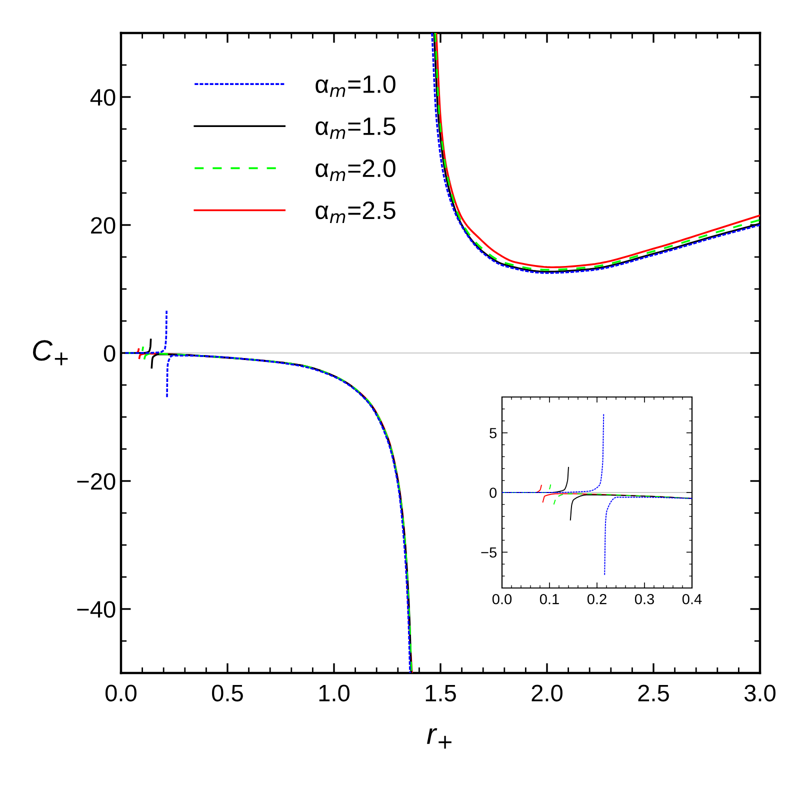  I want to click on x-tick-label: 0.5, so click(227, 693).